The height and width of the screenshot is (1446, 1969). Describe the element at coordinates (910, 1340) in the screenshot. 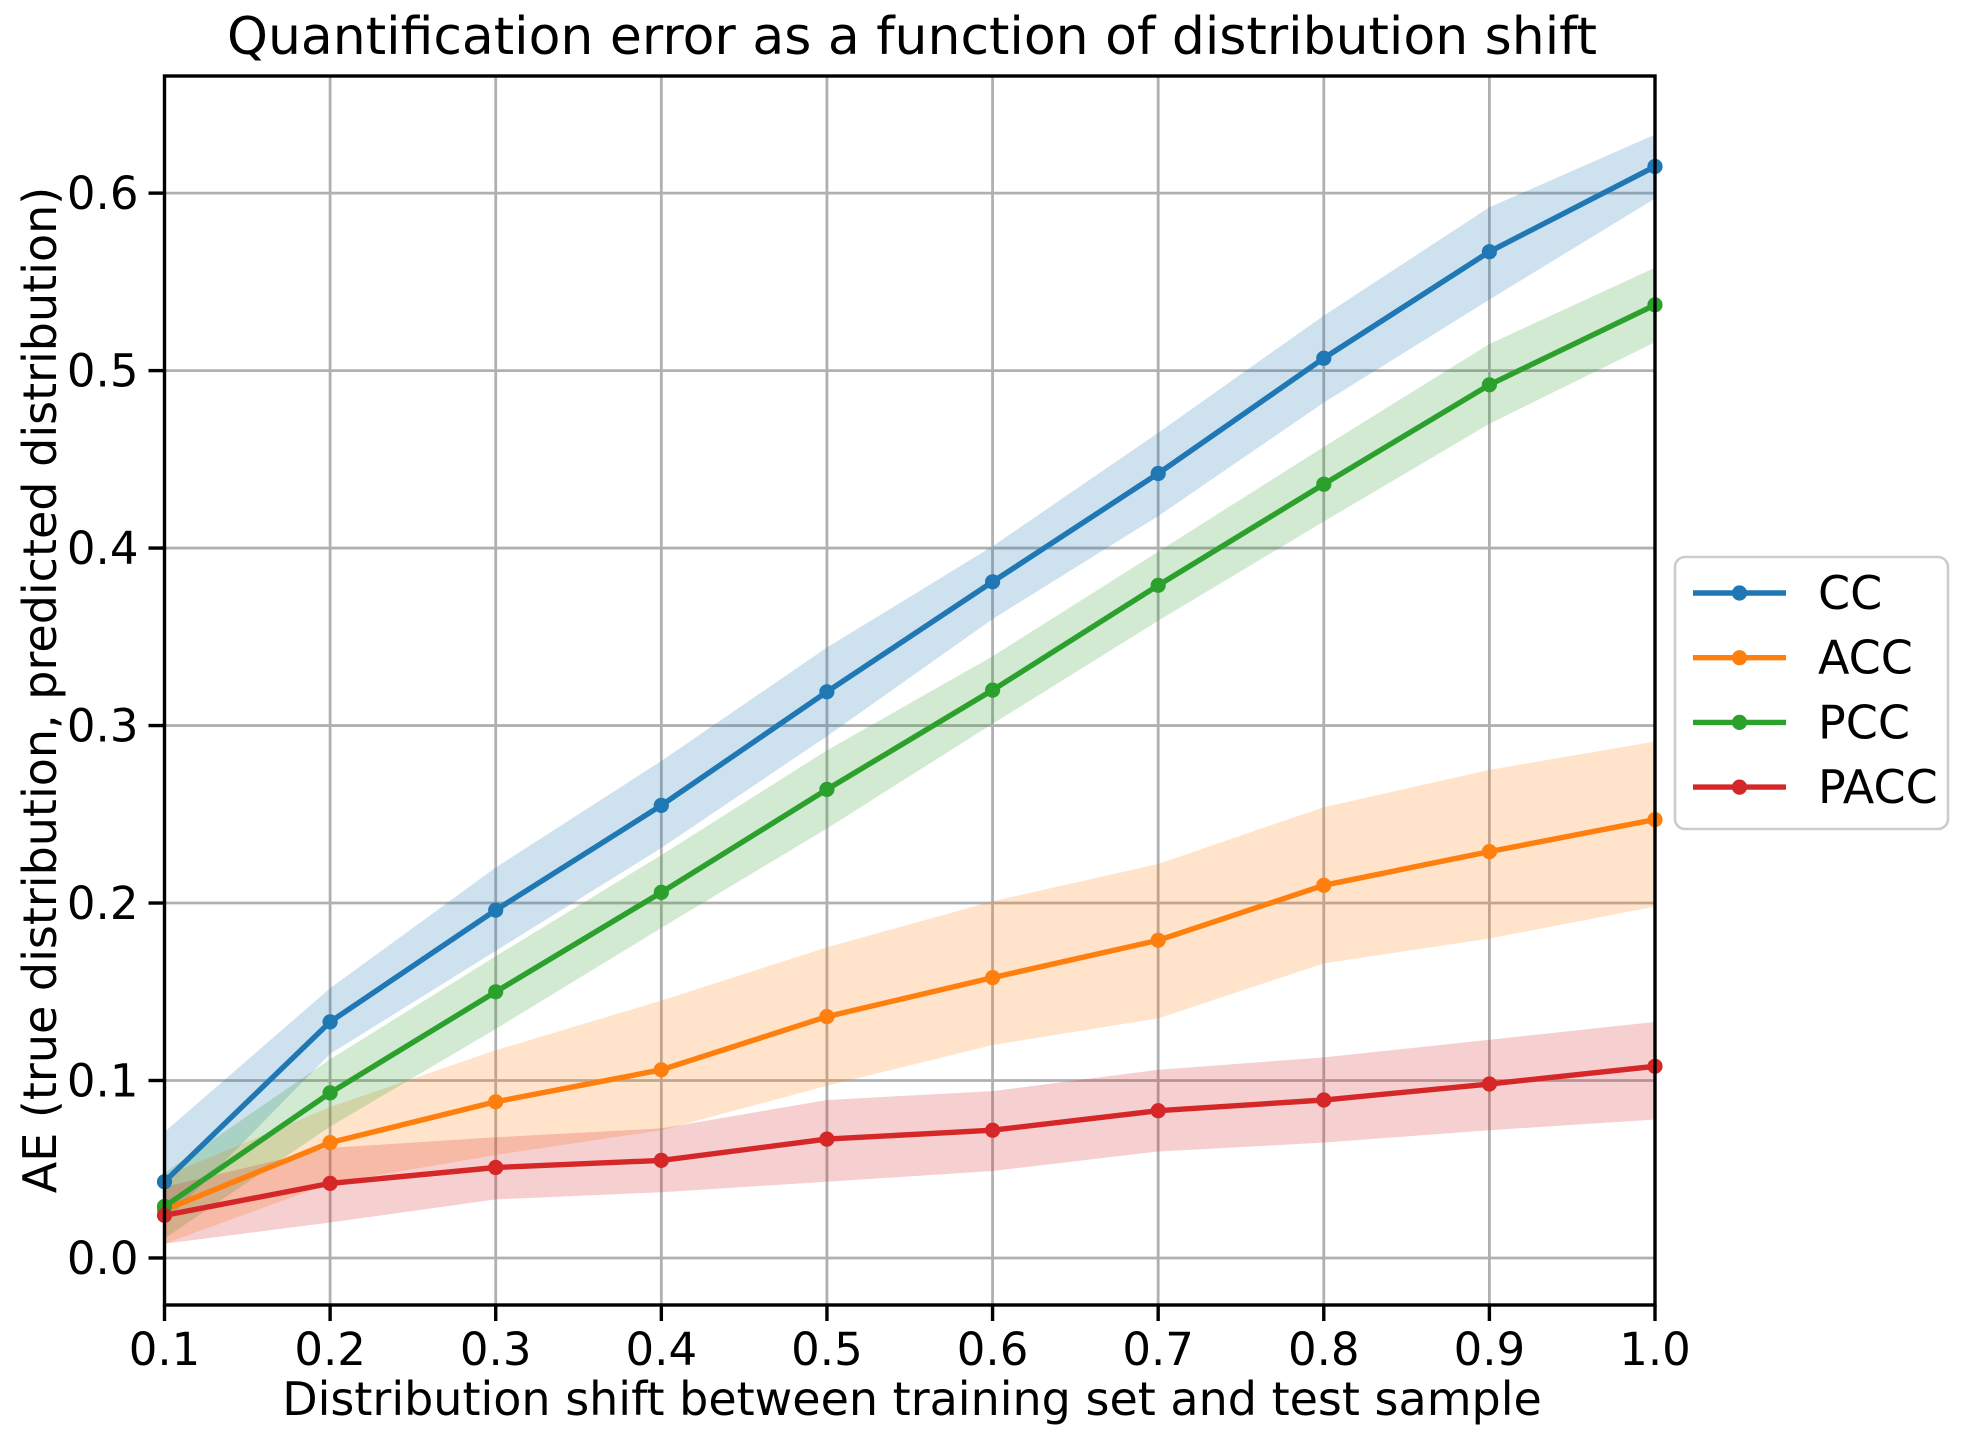

I see `x-axis-ticks: 0.1 0.2 0.3 0.4 0.5 0.6 0.7 0.8 0.9 1.0` at that location.